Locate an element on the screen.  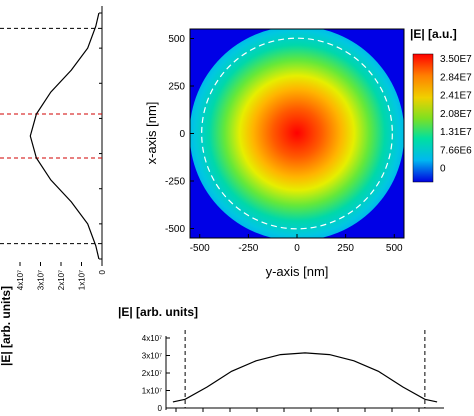
heatmap-x-tick: 250 is located at coordinates (345, 248).